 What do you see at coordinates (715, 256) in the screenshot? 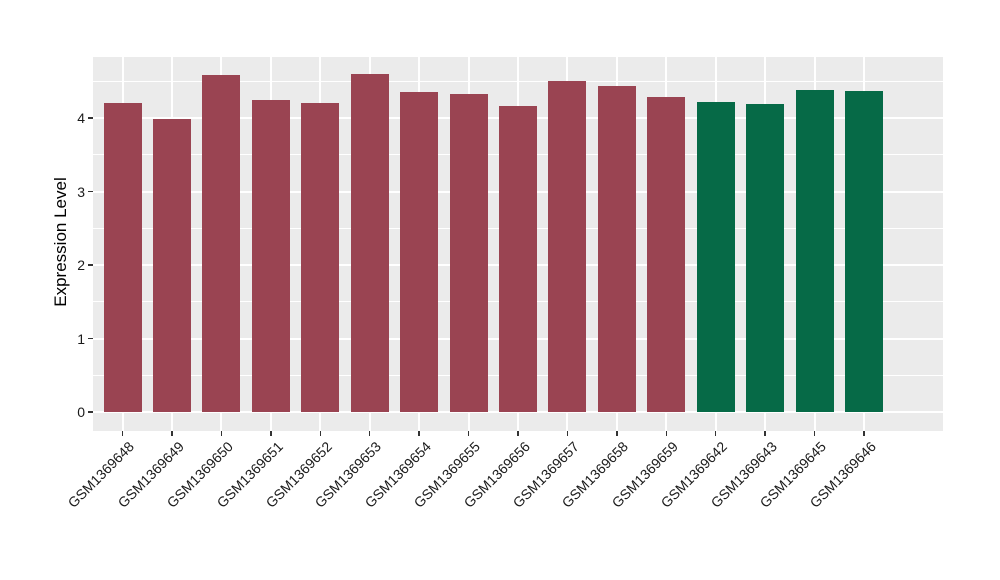
I see `bar-GSM1369642` at bounding box center [715, 256].